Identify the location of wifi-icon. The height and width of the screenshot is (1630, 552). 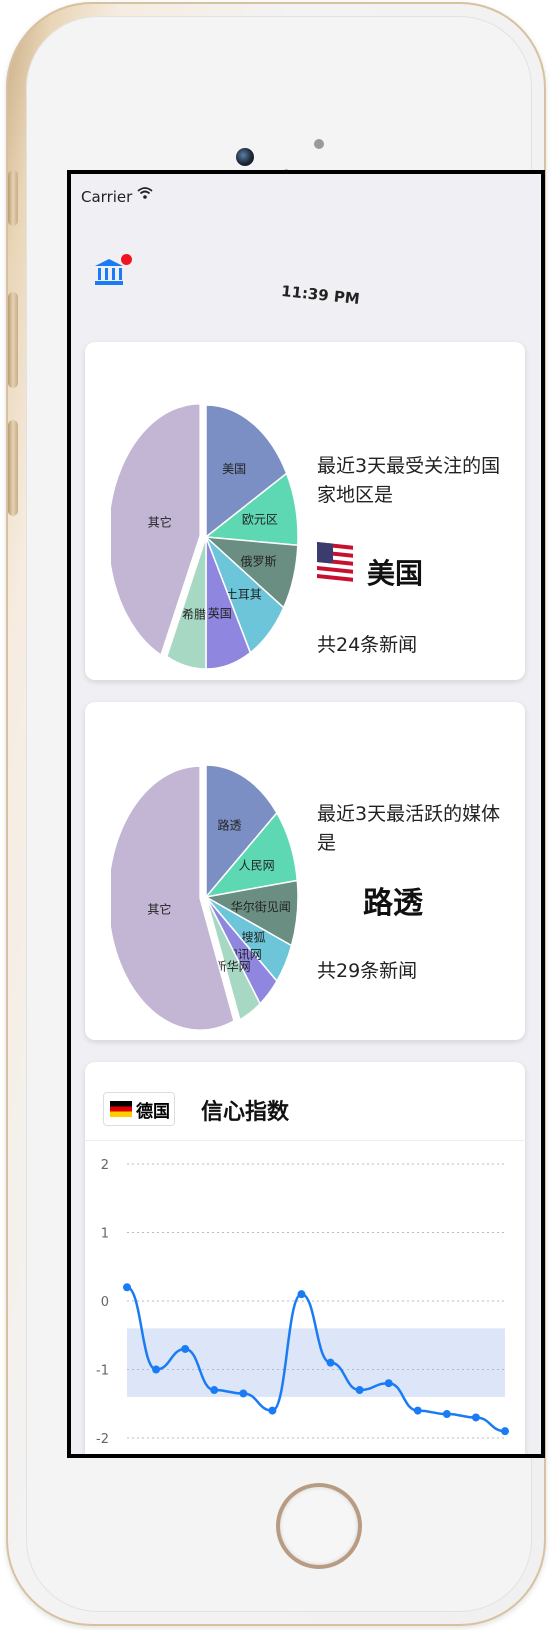
(145, 193).